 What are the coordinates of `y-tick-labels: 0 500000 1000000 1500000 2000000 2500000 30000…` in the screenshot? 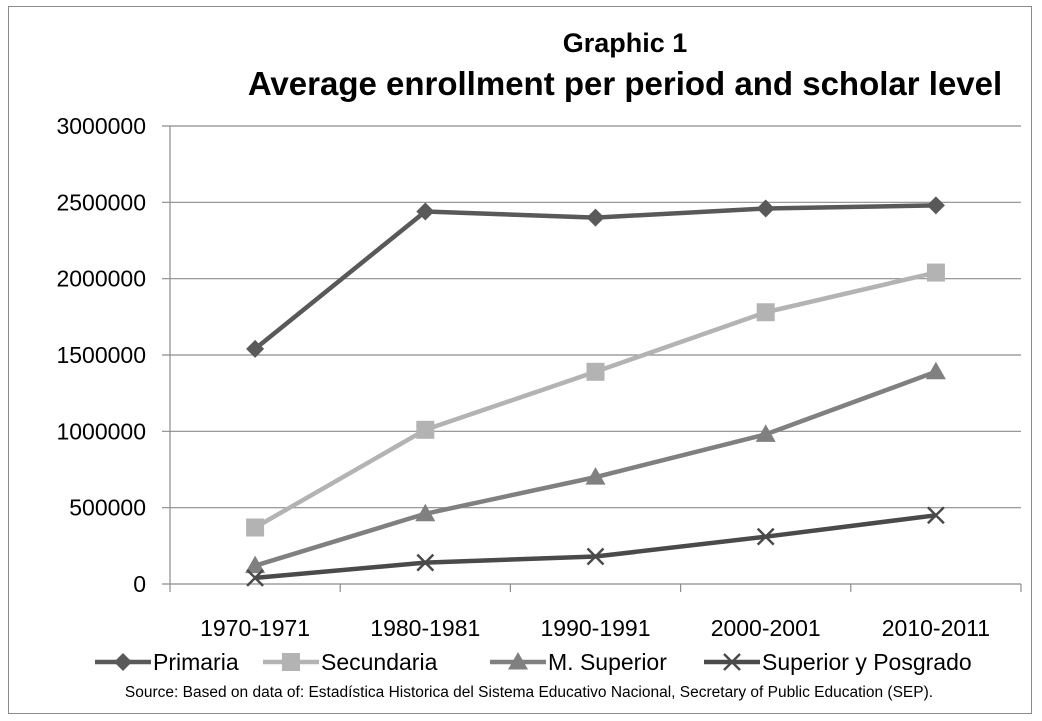 It's located at (101, 355).